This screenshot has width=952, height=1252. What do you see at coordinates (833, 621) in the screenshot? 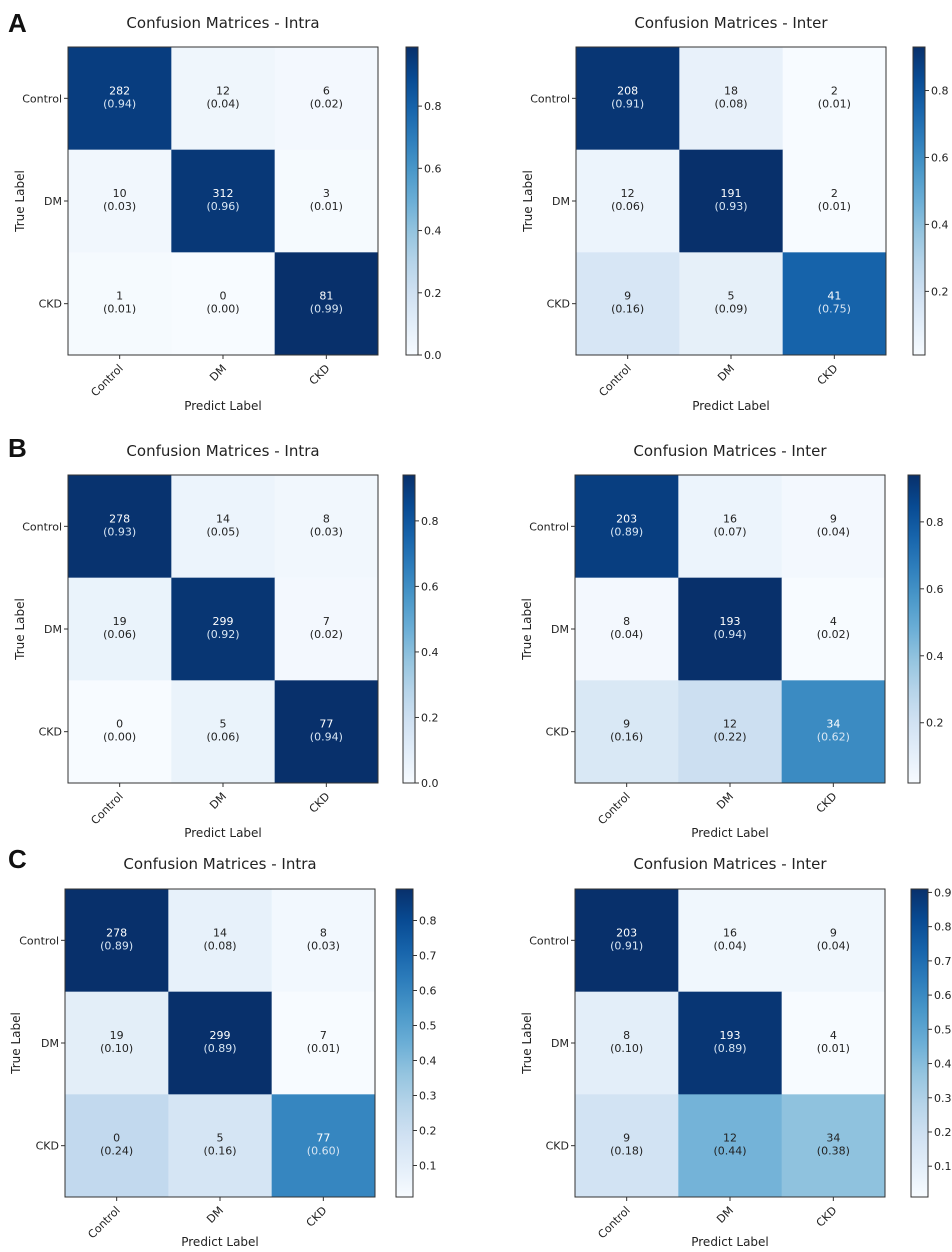
I see `cell-count-label: 4` at bounding box center [833, 621].